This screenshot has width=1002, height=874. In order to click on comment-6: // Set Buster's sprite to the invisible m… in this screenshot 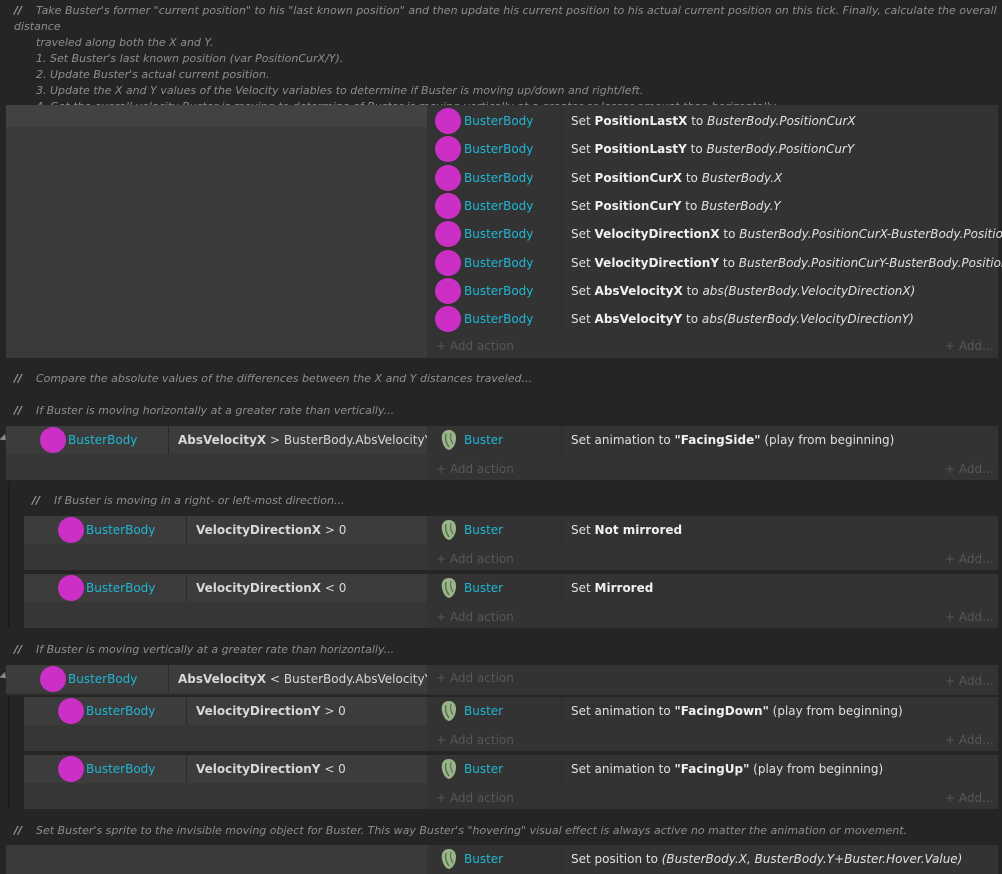, I will do `click(460, 831)`.